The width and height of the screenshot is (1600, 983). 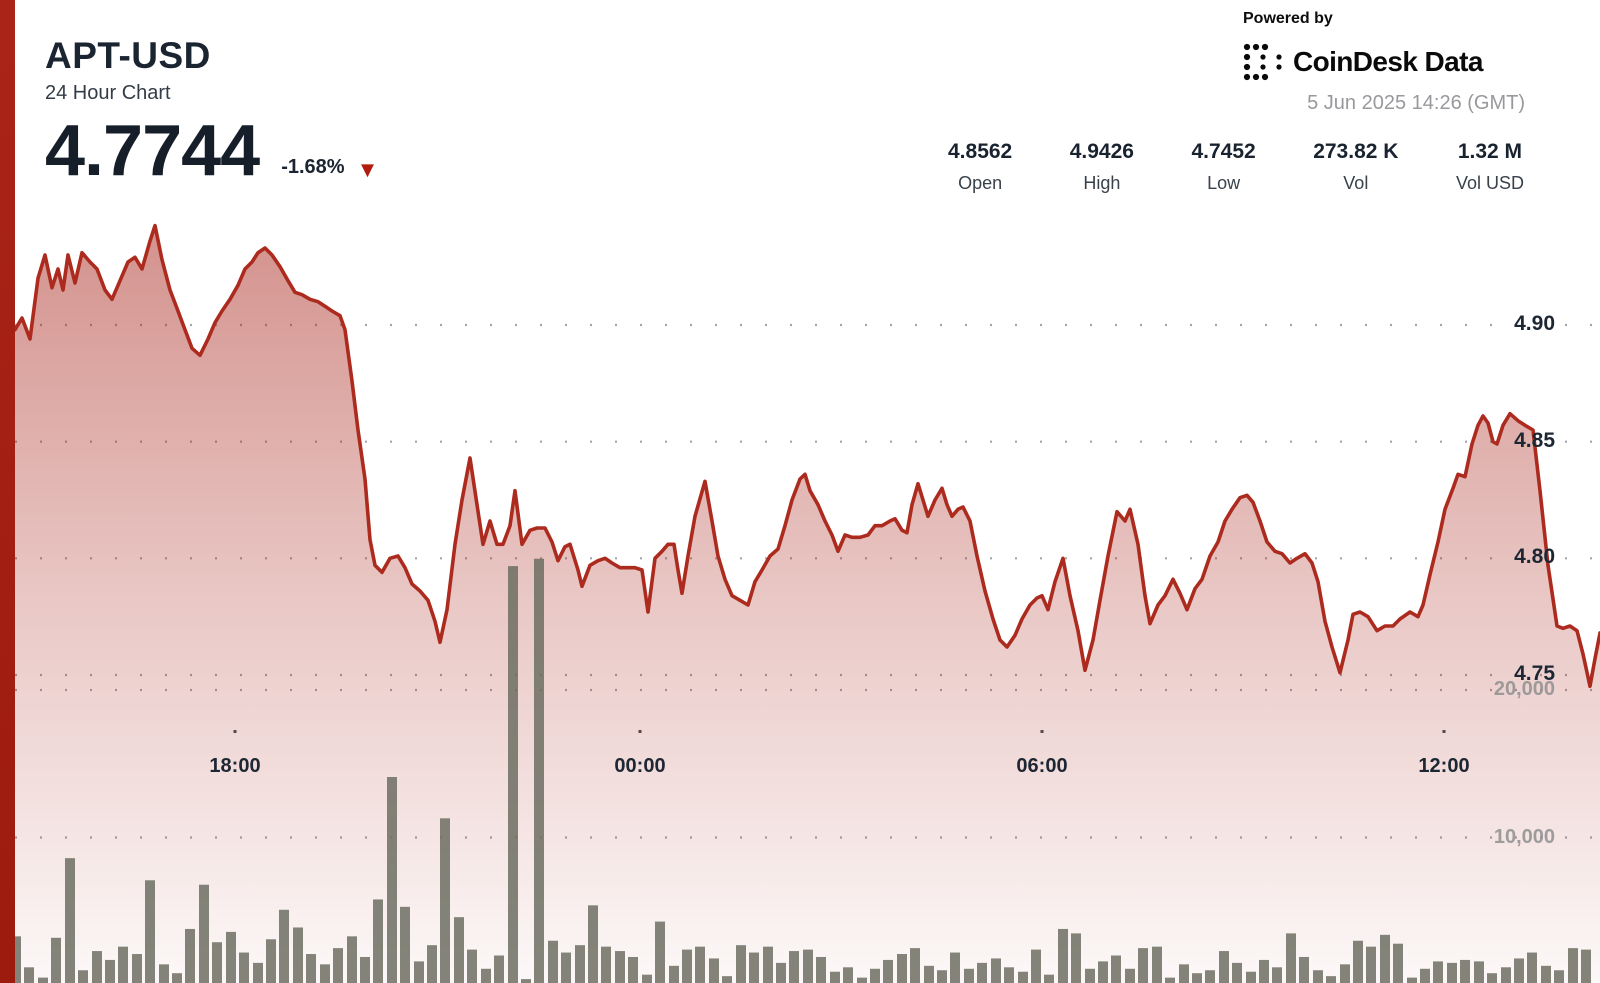 I want to click on down-triangle-icon: ▼, so click(x=367, y=169).